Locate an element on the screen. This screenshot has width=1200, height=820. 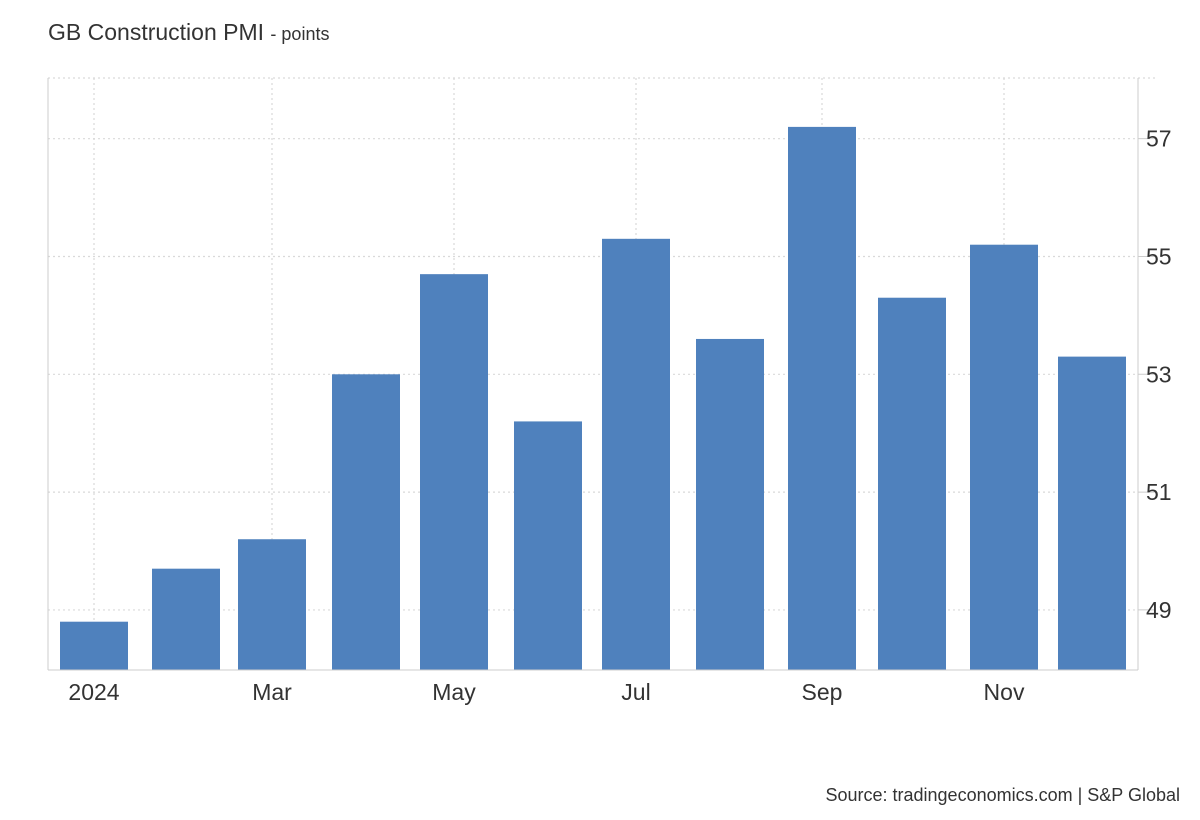
y-tick-label: 49 is located at coordinates (1159, 610).